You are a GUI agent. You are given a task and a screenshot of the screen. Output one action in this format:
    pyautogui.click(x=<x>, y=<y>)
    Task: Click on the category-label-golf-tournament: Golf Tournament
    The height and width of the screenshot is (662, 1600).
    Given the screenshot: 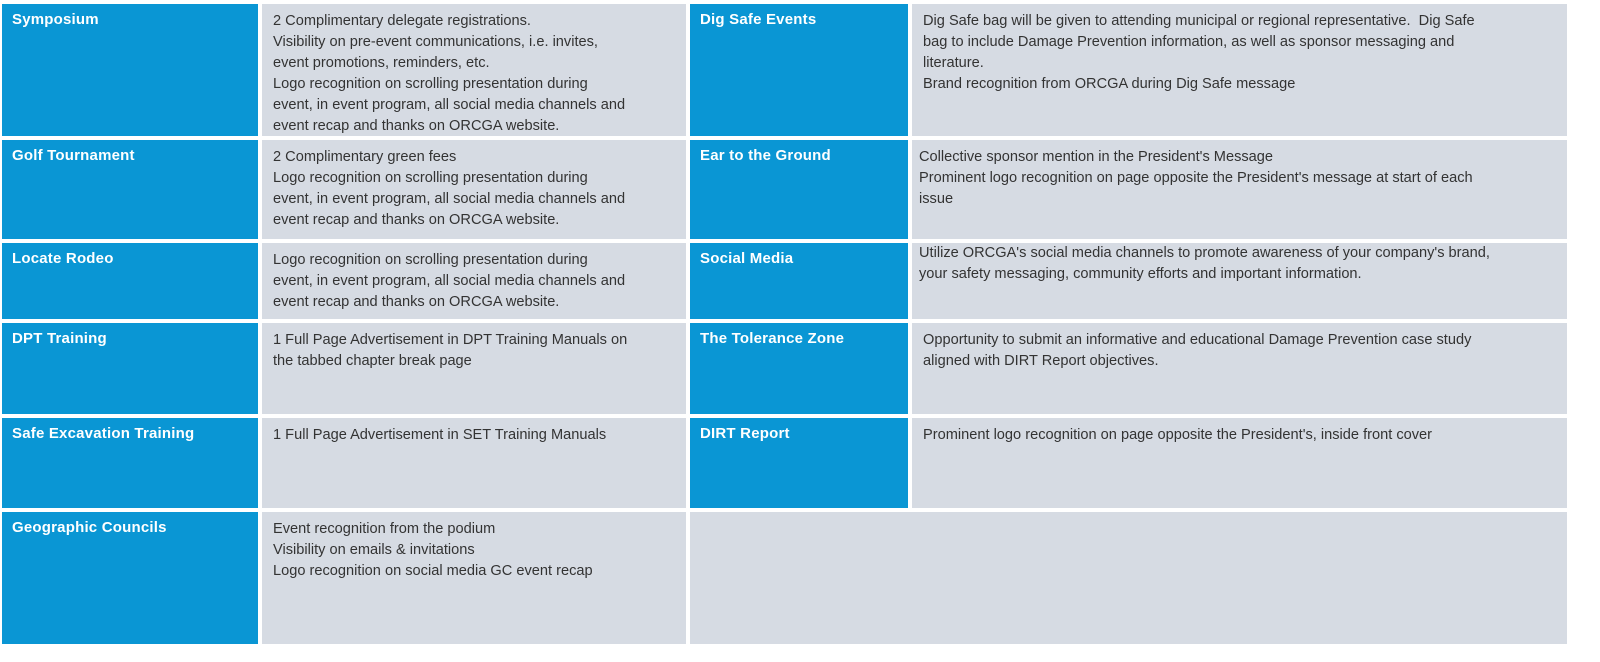 What is the action you would take?
    pyautogui.click(x=130, y=189)
    